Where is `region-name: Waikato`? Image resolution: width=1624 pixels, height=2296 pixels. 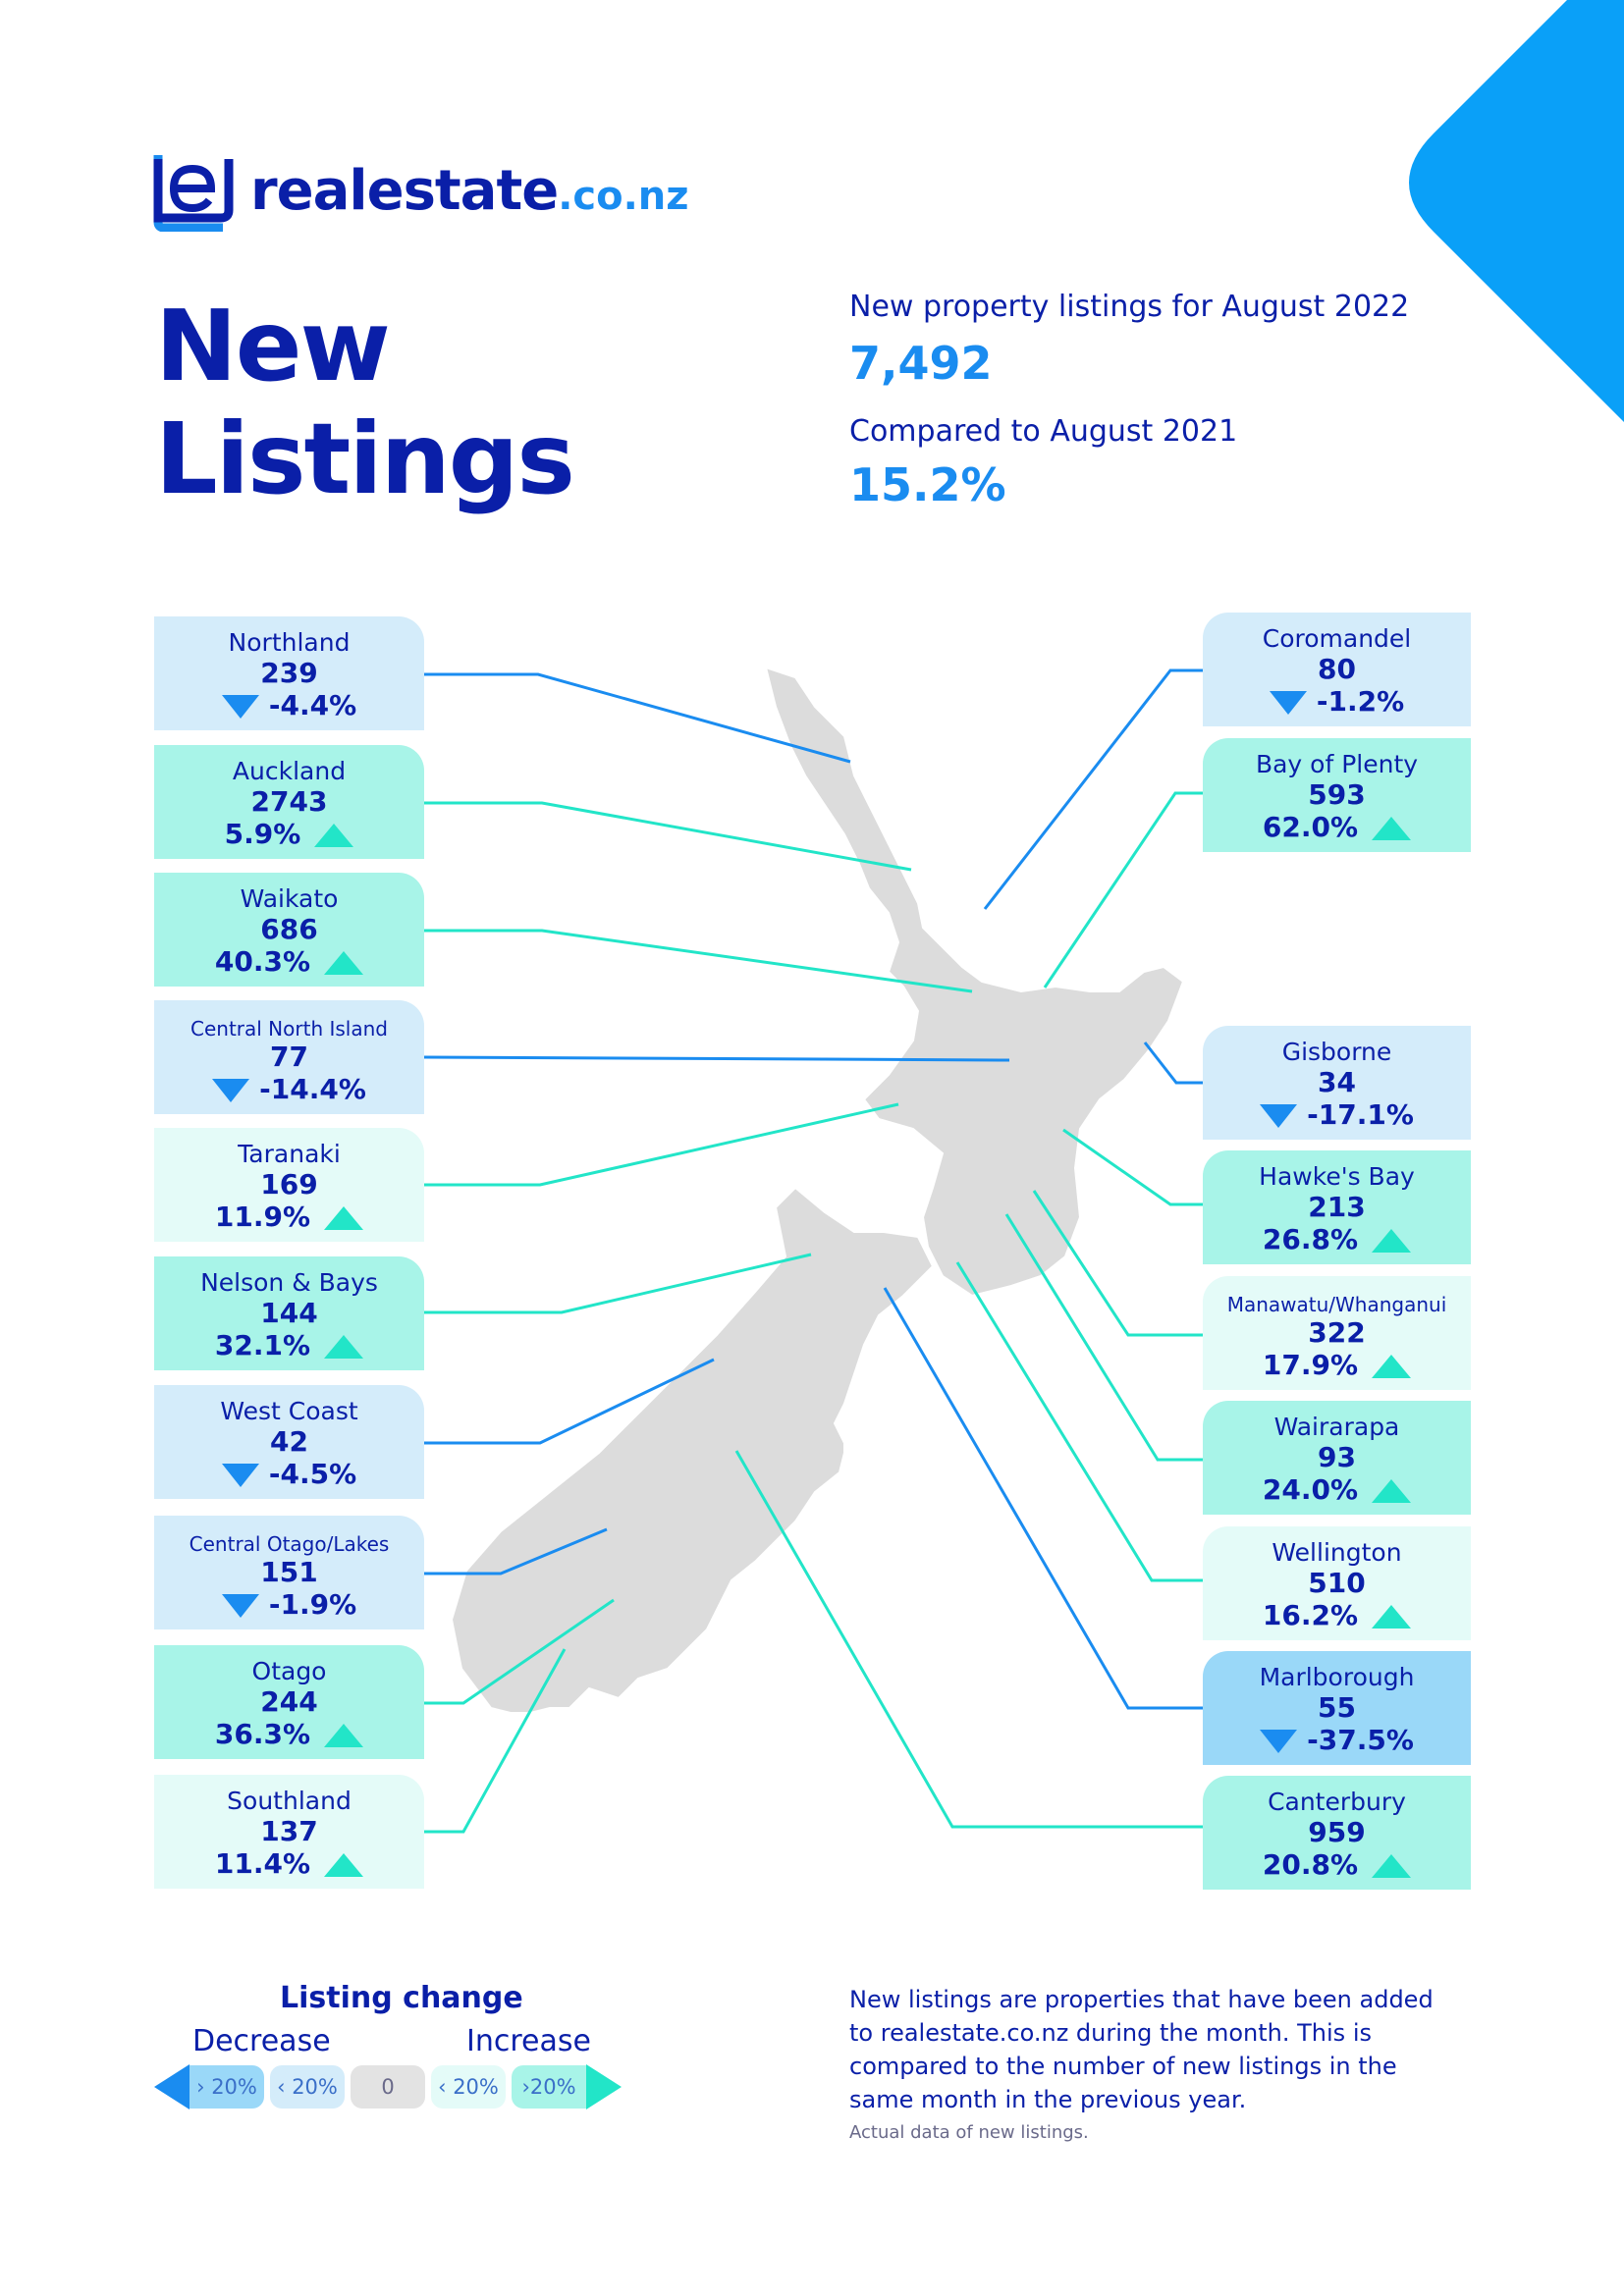 region-name: Waikato is located at coordinates (289, 898).